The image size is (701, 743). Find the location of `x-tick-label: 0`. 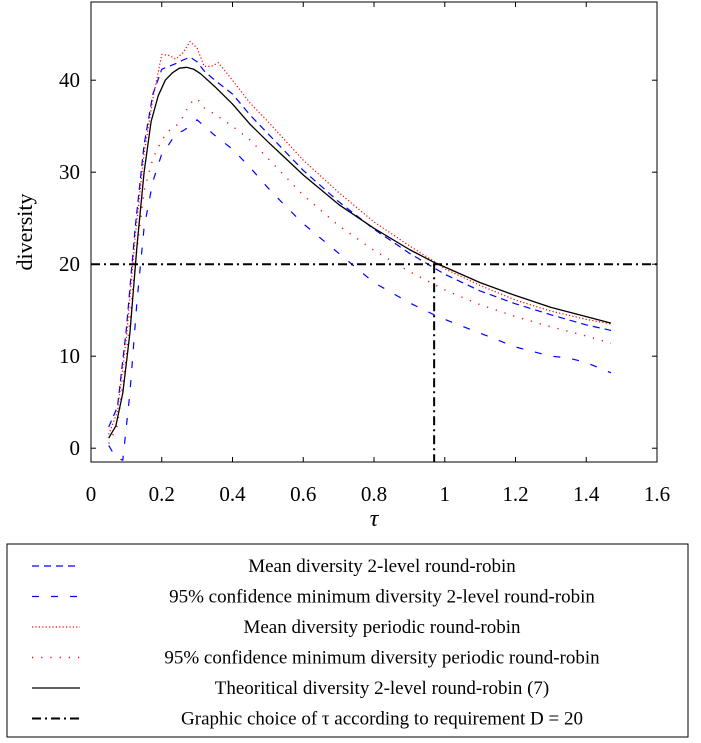

x-tick-label: 0 is located at coordinates (91, 494).